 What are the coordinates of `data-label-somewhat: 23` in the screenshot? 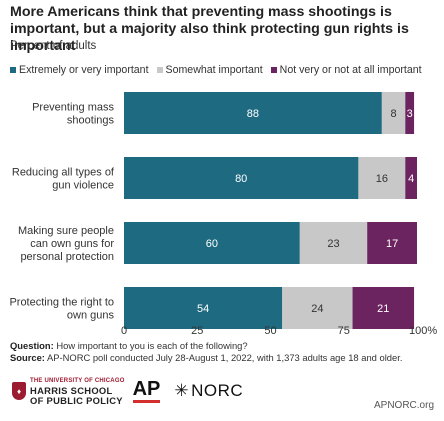 It's located at (333, 244).